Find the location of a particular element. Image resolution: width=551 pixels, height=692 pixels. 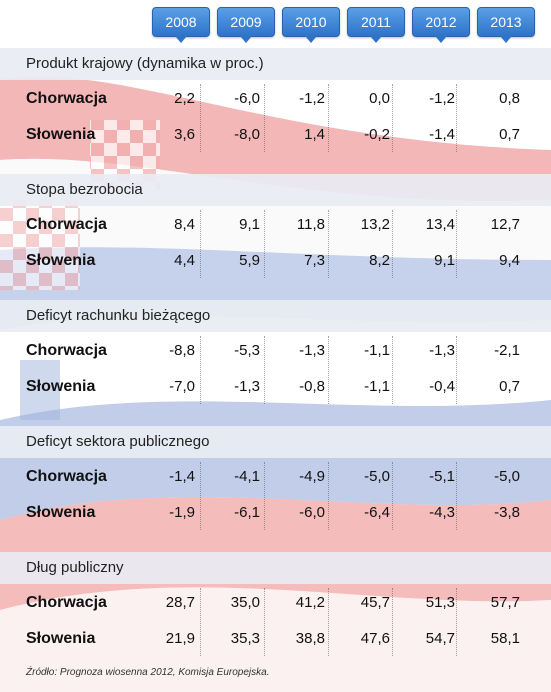

table-row: Słowenia -7,0 -1,3 -0,8 -1,1 -0,4 0,7 is located at coordinates (275, 387).